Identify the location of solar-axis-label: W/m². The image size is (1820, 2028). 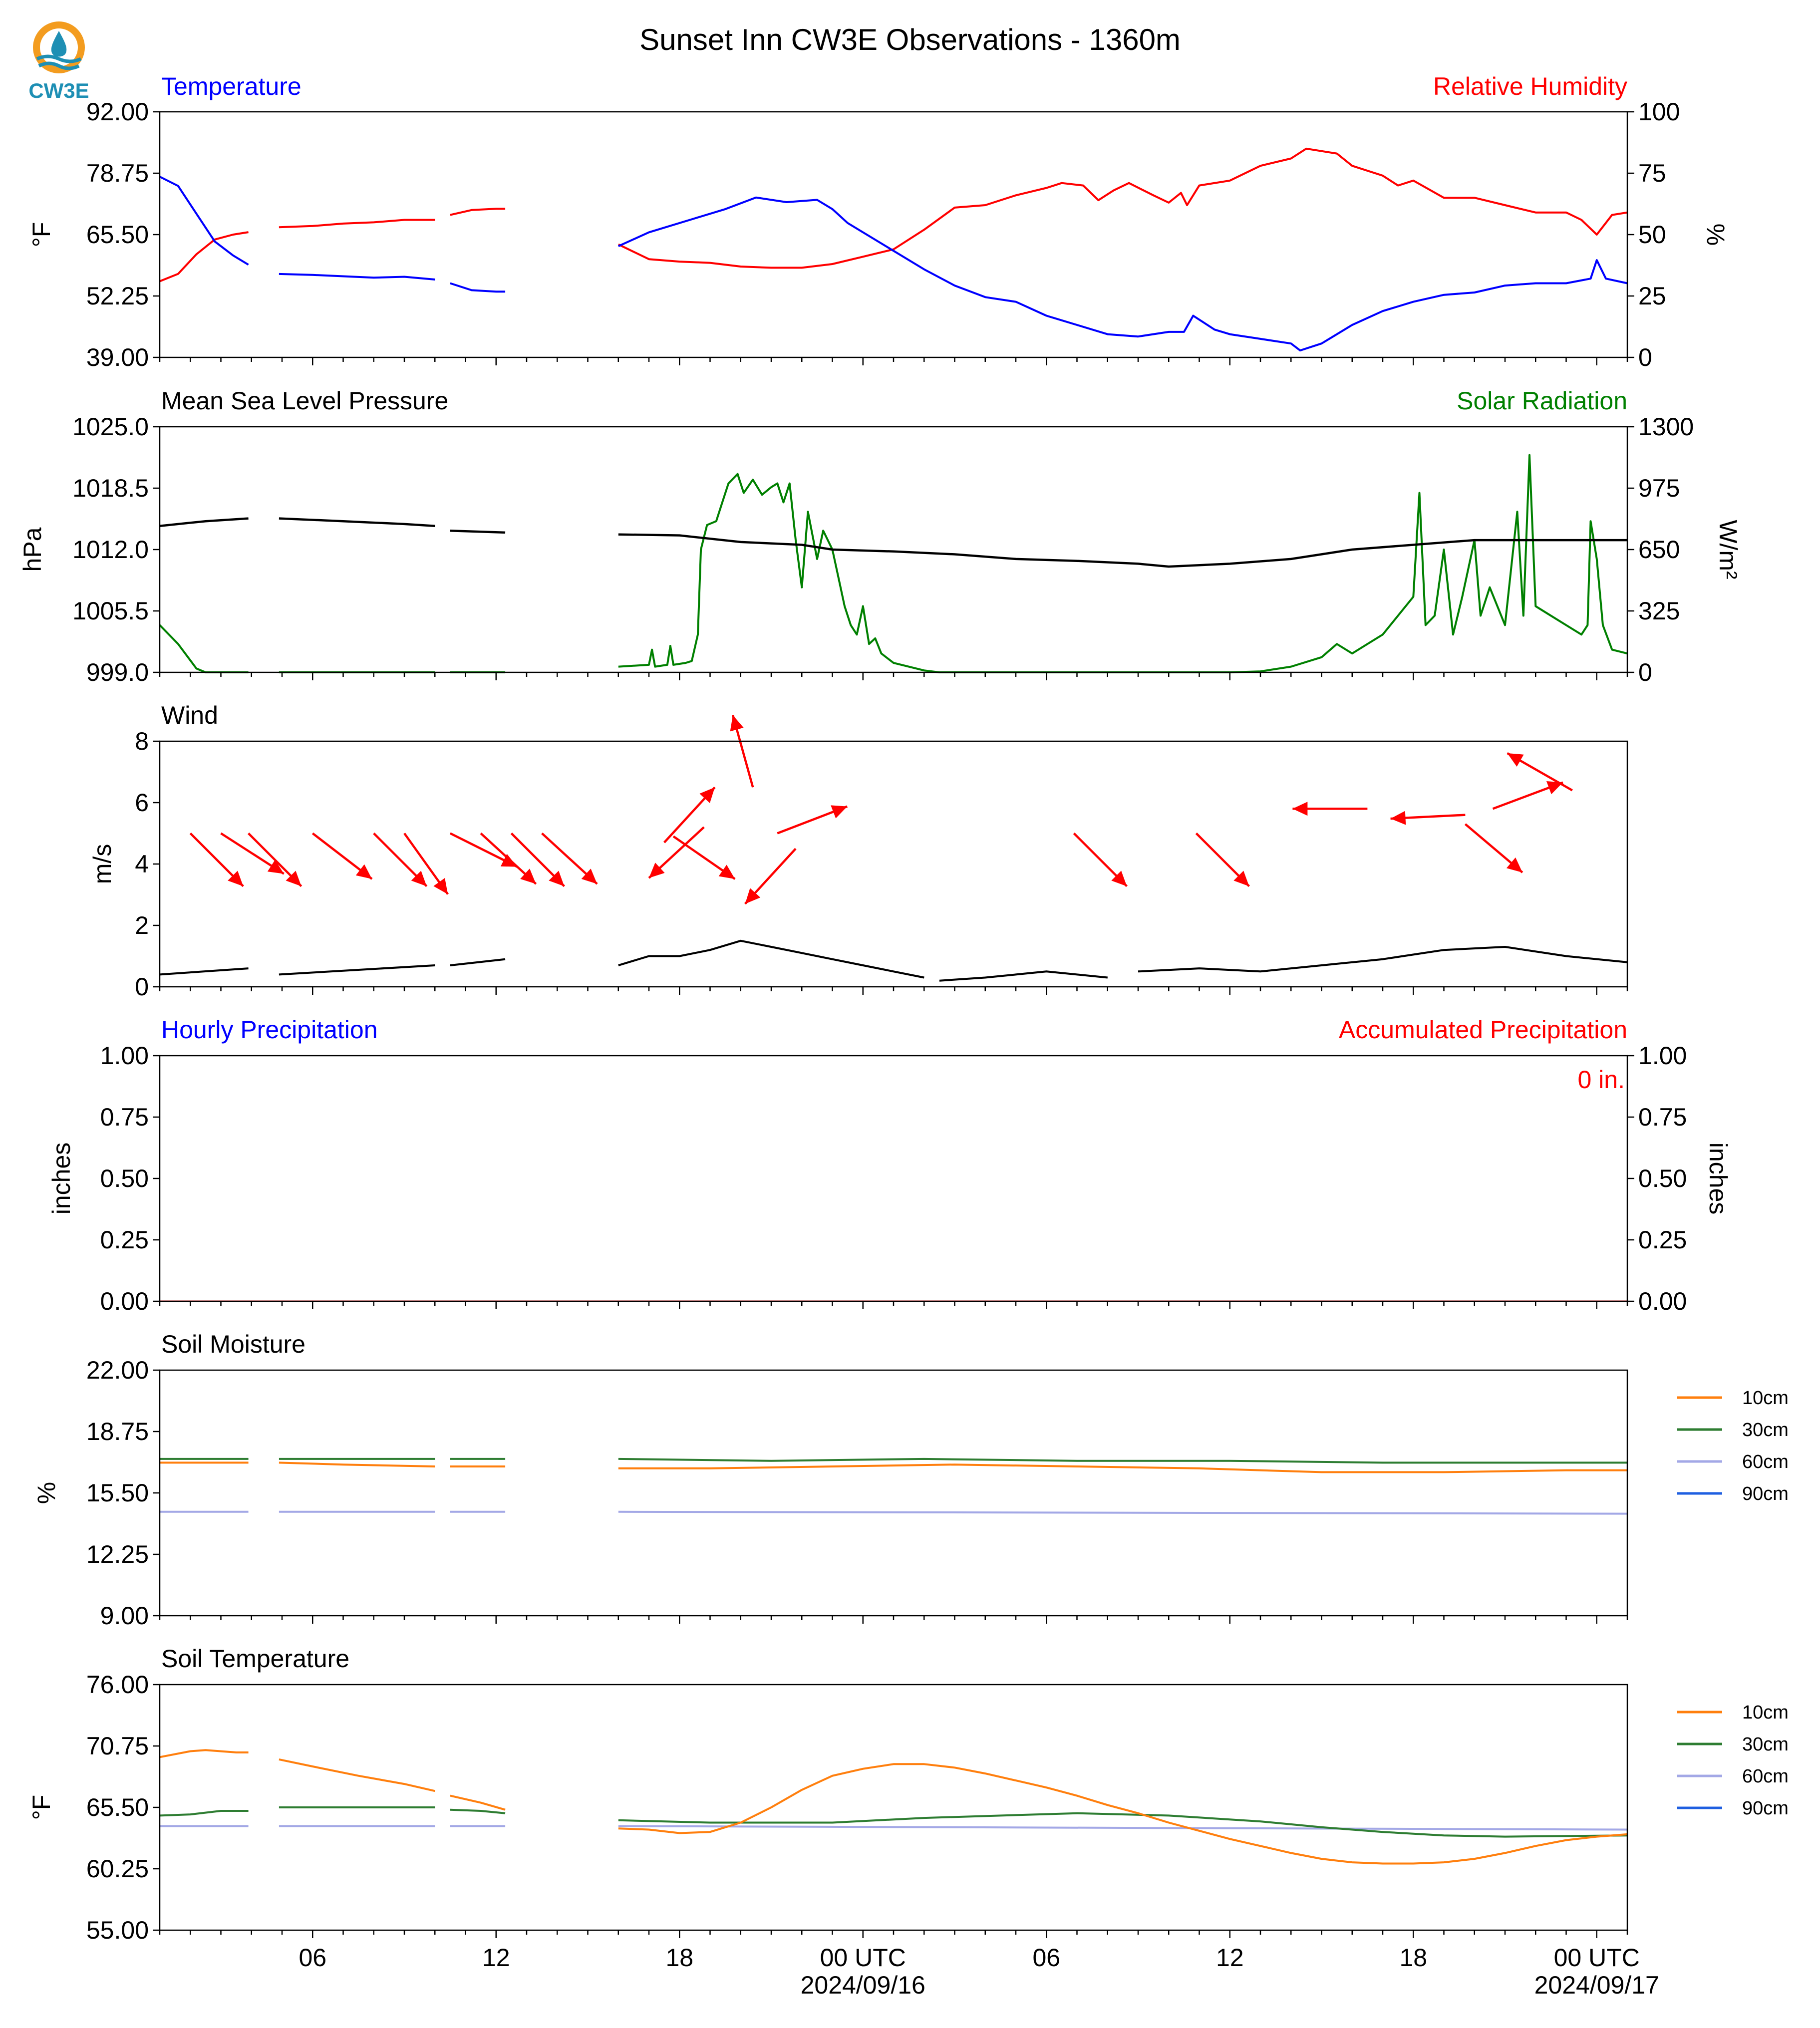
(1728, 549).